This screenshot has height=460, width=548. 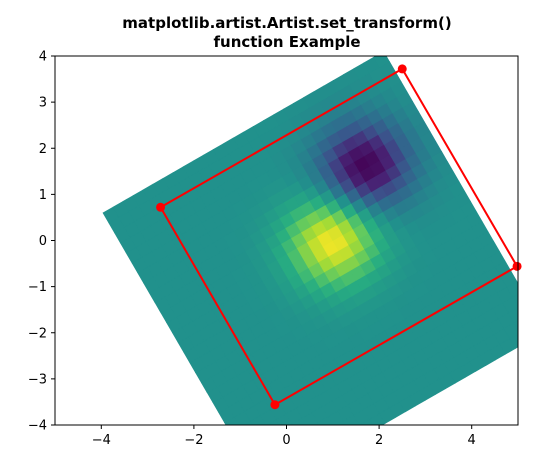 What do you see at coordinates (43, 103) in the screenshot?
I see `y-tick-label: 3` at bounding box center [43, 103].